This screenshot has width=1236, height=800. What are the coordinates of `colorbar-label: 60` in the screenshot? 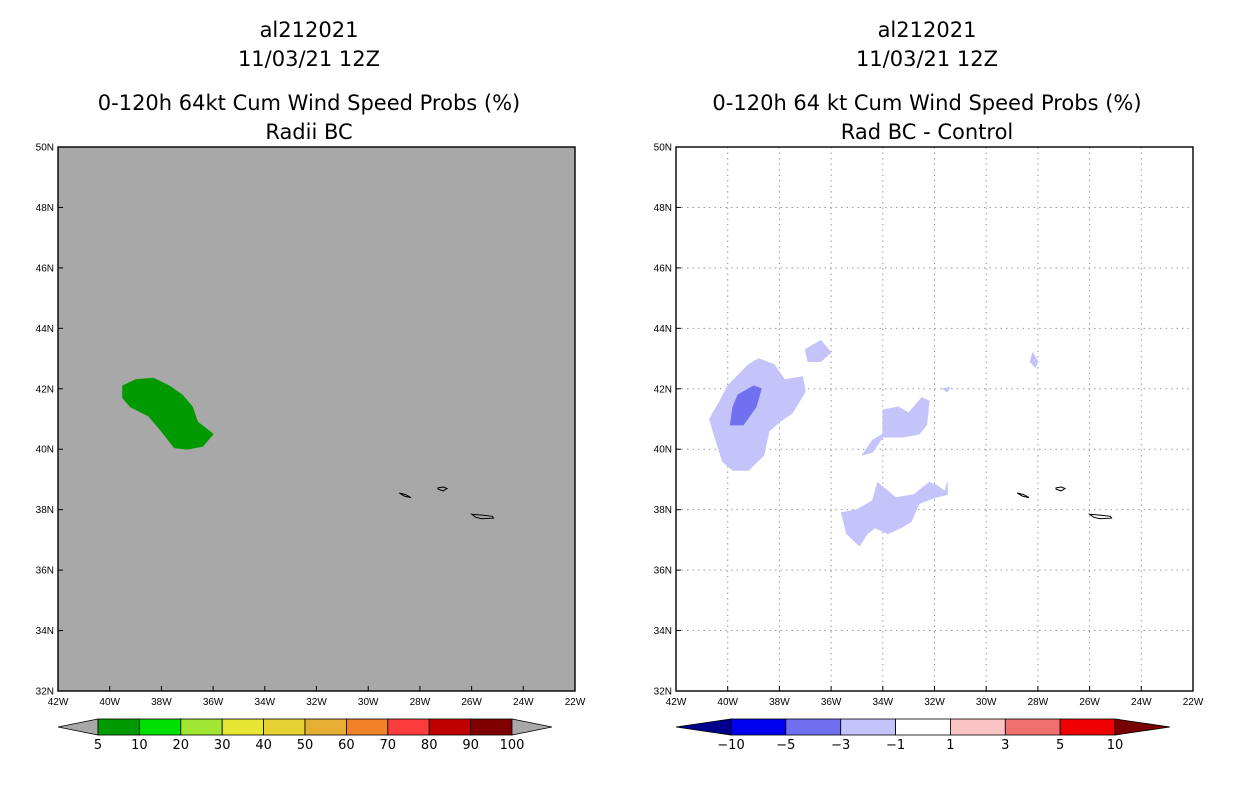 It's located at (346, 745).